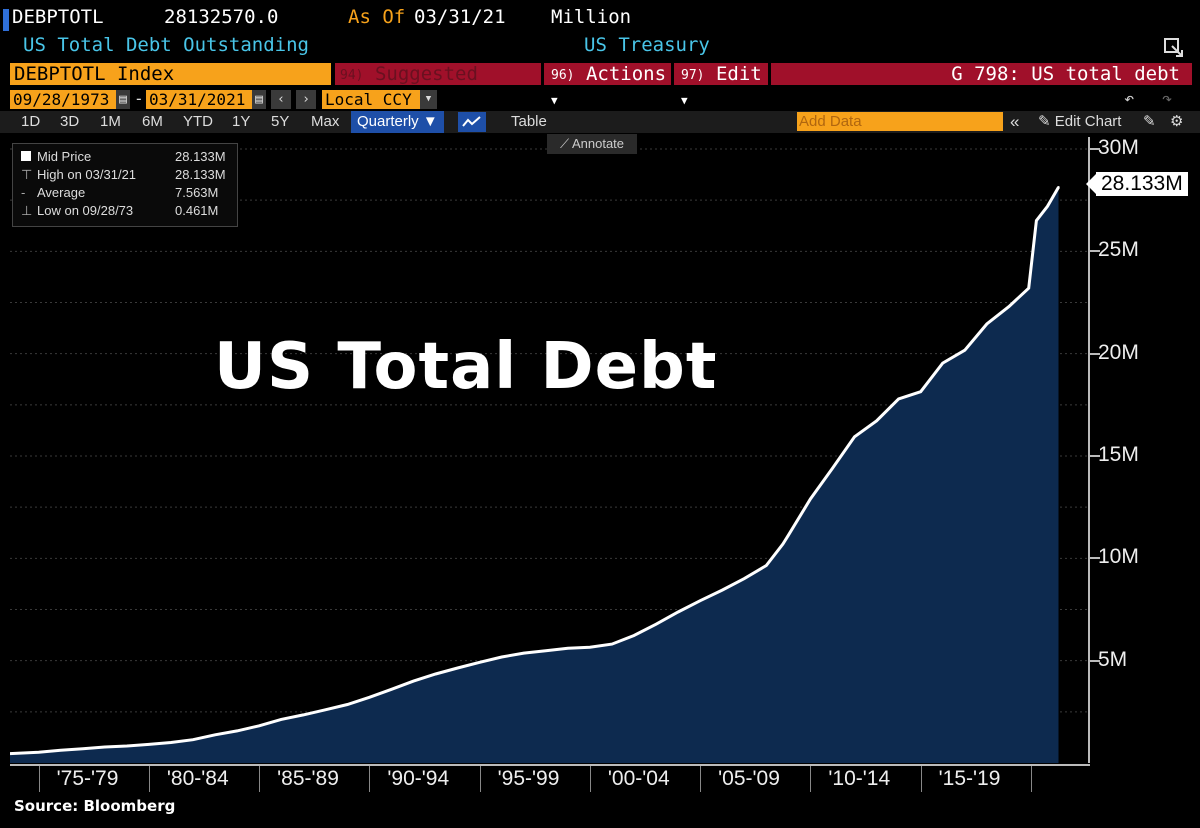 This screenshot has width=1200, height=828. What do you see at coordinates (123, 99) in the screenshot?
I see `start-calendar-icon: ▤` at bounding box center [123, 99].